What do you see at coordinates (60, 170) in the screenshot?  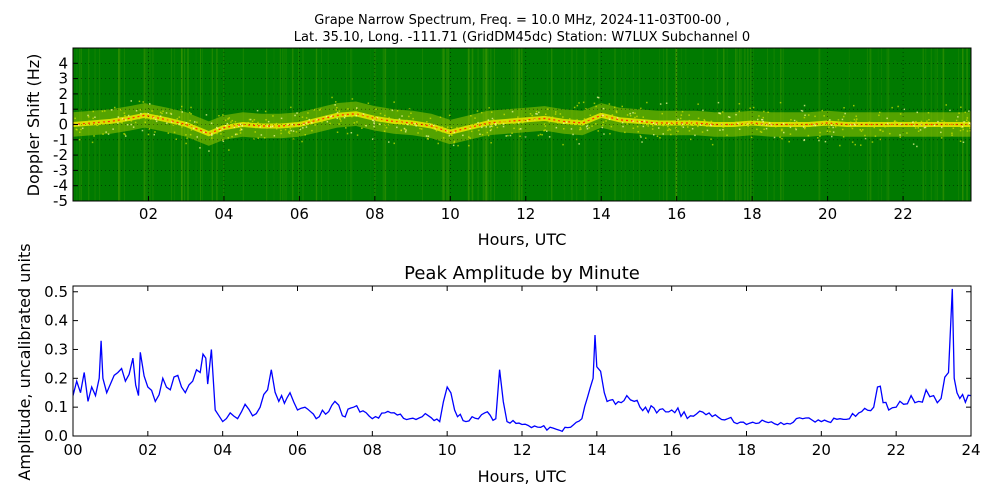 I see `spectrogram-ytick-label: -3` at bounding box center [60, 170].